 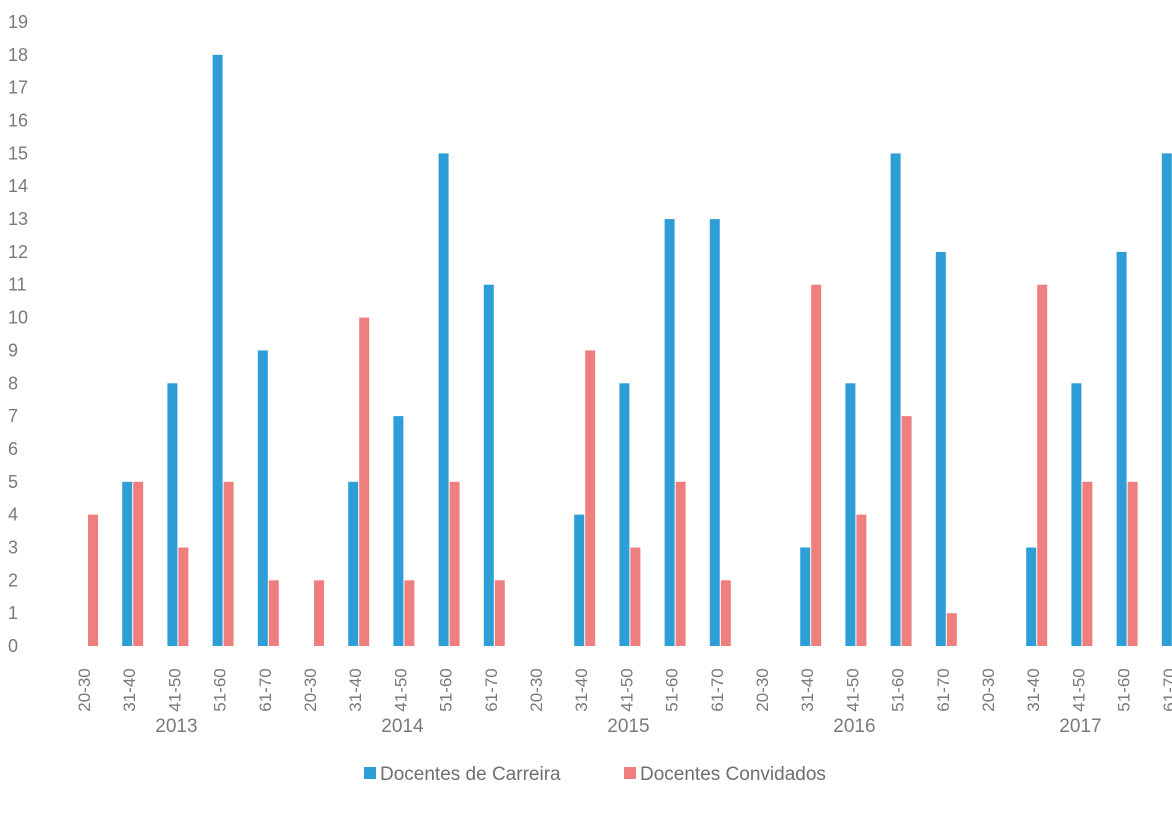 I want to click on year-label: 2016, so click(x=854, y=726).